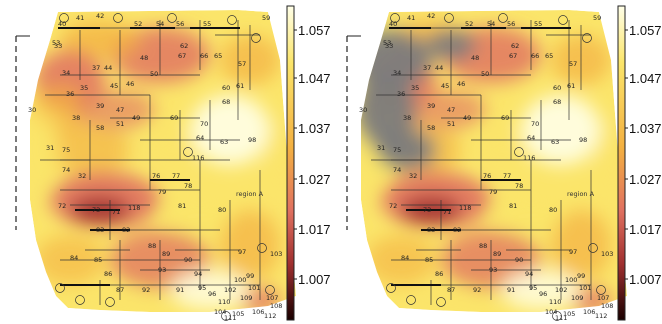 This screenshot has width=662, height=324. Describe the element at coordinates (266, 18) in the screenshot. I see `bus-label: 59` at that location.